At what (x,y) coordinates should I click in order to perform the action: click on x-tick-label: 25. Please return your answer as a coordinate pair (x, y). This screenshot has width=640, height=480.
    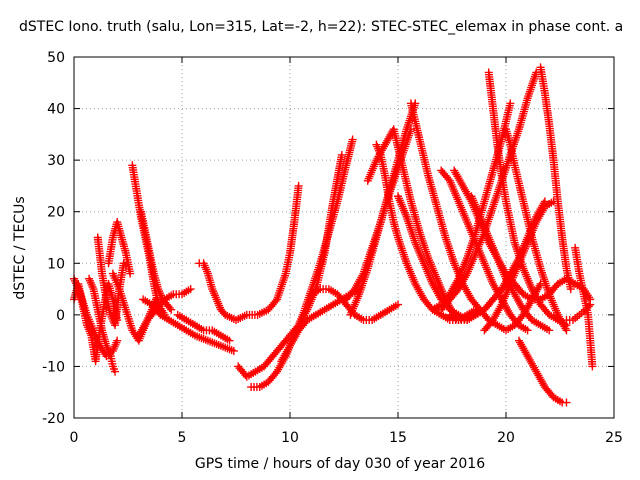
    Looking at the image, I should click on (614, 438).